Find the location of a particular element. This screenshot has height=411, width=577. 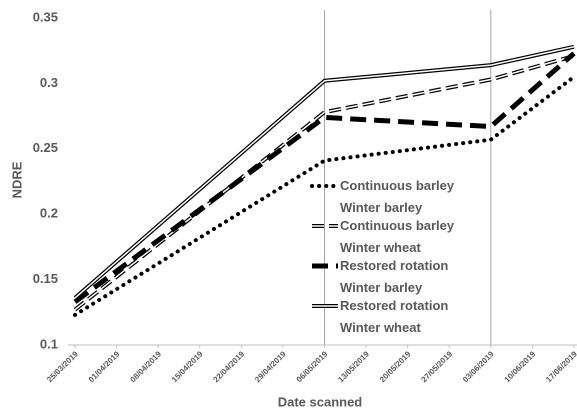

x-tick-label: 03/06/2019 is located at coordinates (478, 366).